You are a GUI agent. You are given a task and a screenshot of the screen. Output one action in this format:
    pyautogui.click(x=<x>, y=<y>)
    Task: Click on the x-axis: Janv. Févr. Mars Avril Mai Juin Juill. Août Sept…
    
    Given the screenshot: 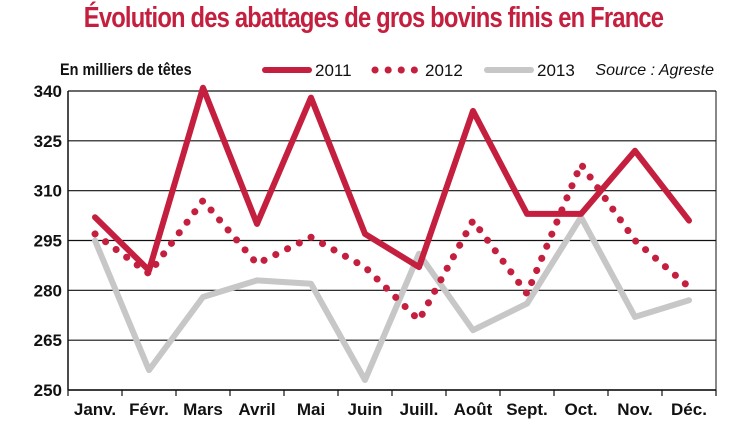 What is the action you would take?
    pyautogui.click(x=392, y=404)
    